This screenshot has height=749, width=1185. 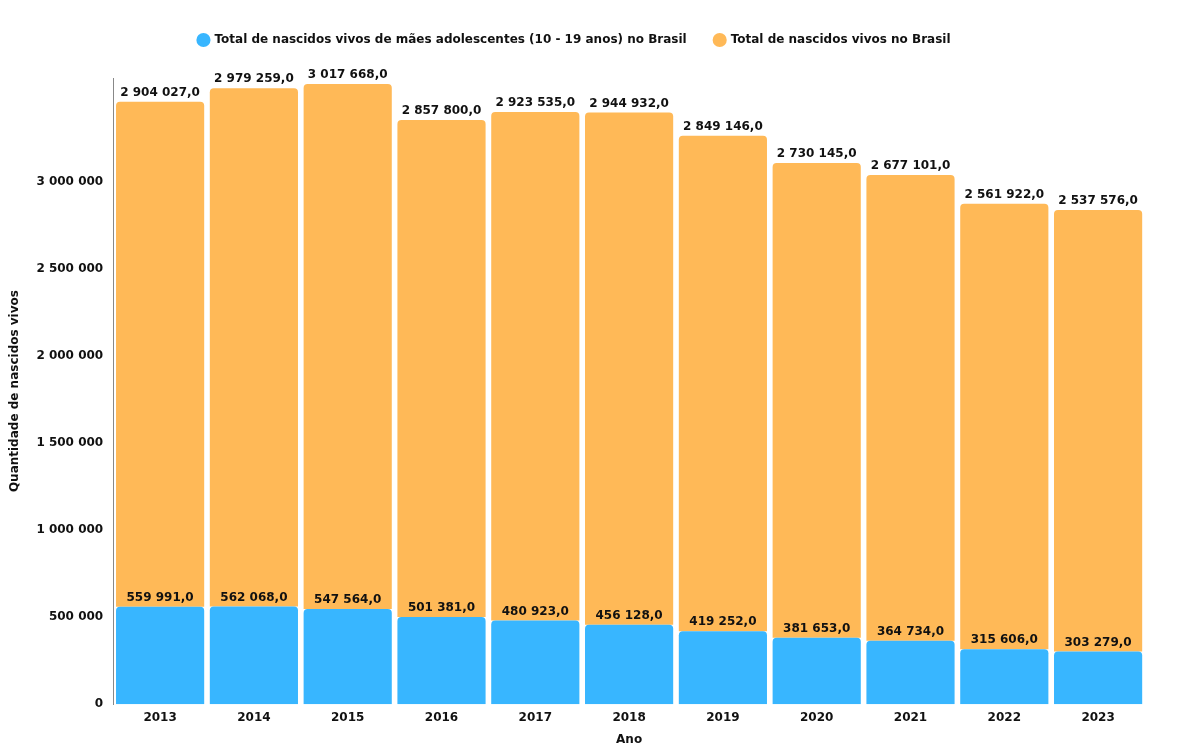 I want to click on data-label: 501 381,0, so click(x=441, y=607).